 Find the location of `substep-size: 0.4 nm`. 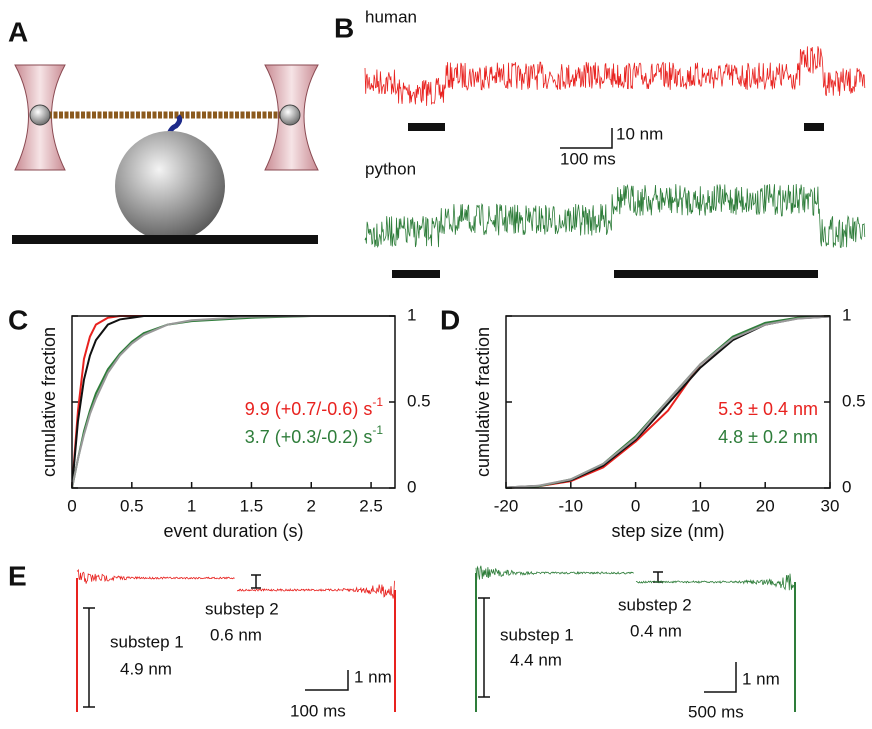

substep-size: 0.4 nm is located at coordinates (656, 630).